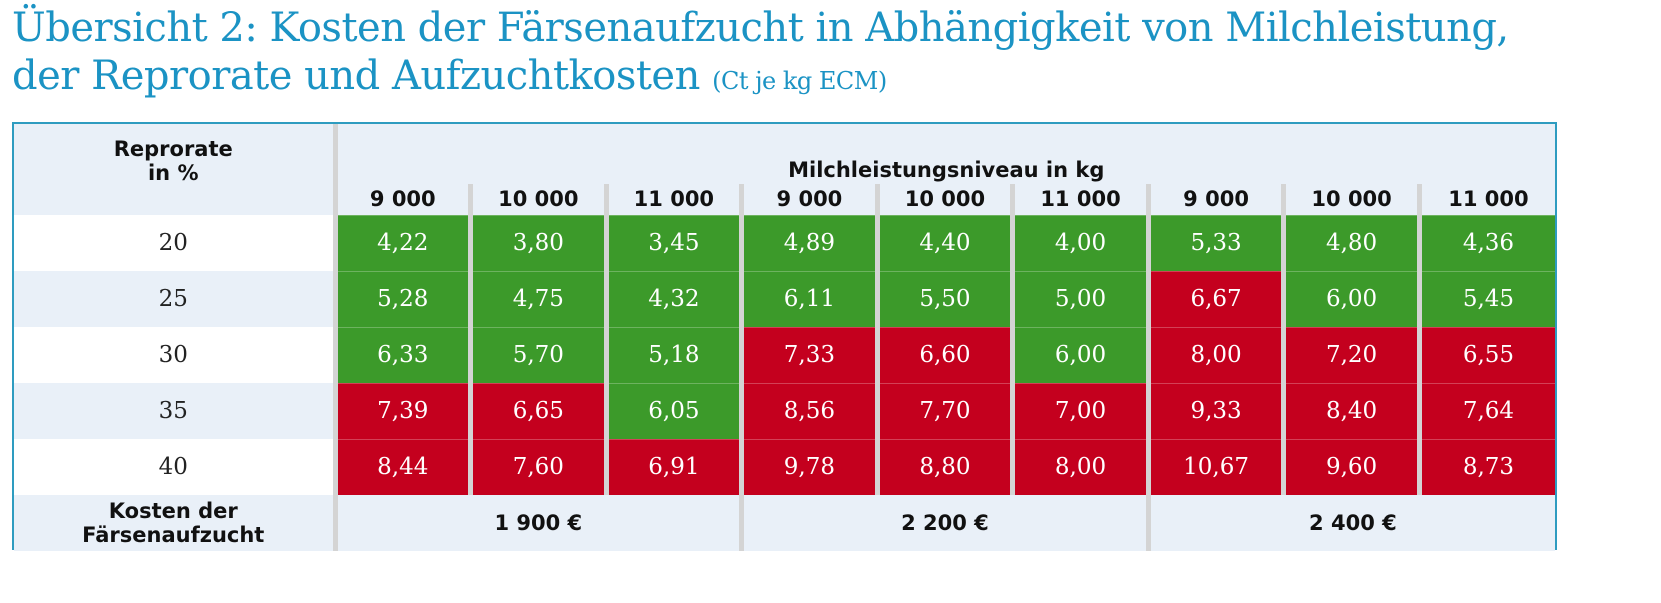 The height and width of the screenshot is (603, 1661). What do you see at coordinates (1079, 242) in the screenshot?
I see `cost-cell: 4,00` at bounding box center [1079, 242].